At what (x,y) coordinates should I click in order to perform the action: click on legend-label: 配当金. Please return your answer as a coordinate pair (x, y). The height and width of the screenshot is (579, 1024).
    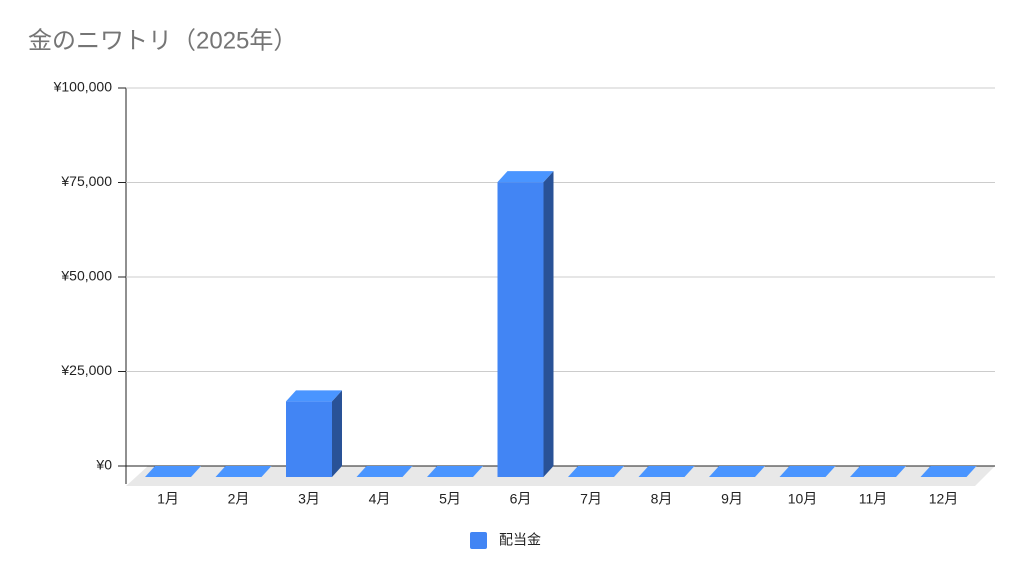
    Looking at the image, I should click on (520, 540).